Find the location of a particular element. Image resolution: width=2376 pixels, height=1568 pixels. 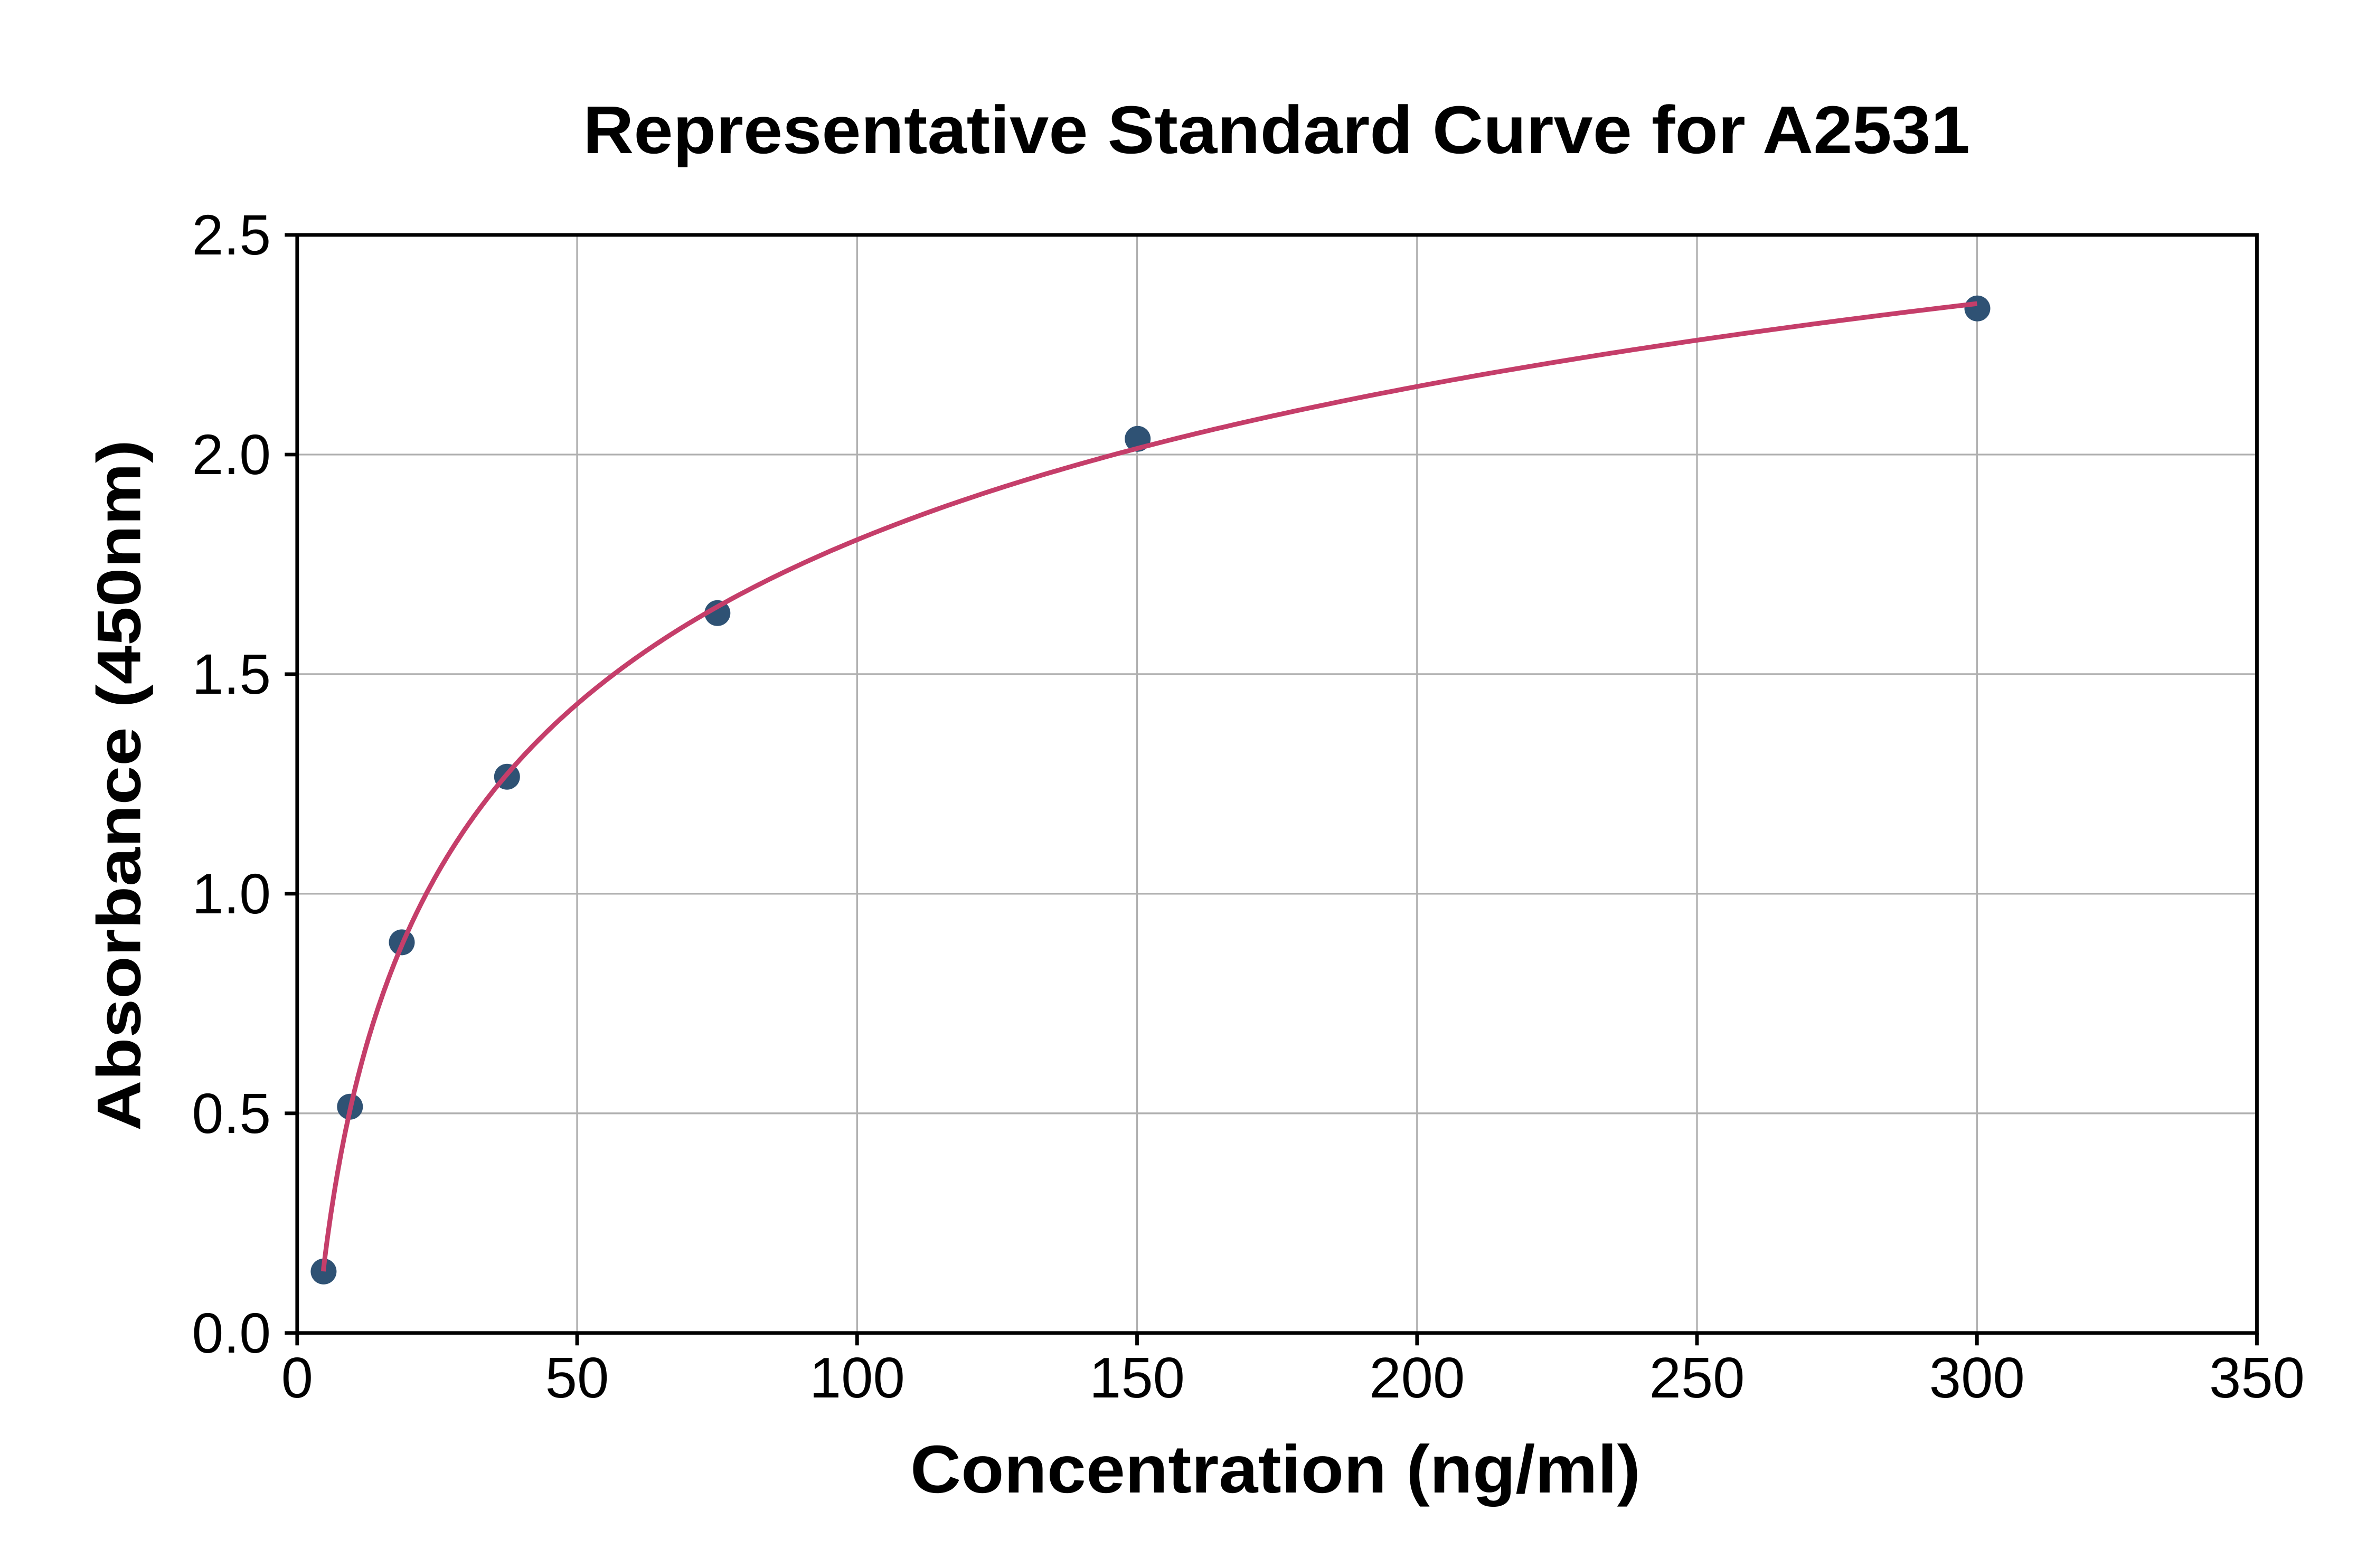

svg-text: 100 is located at coordinates (857, 1378).